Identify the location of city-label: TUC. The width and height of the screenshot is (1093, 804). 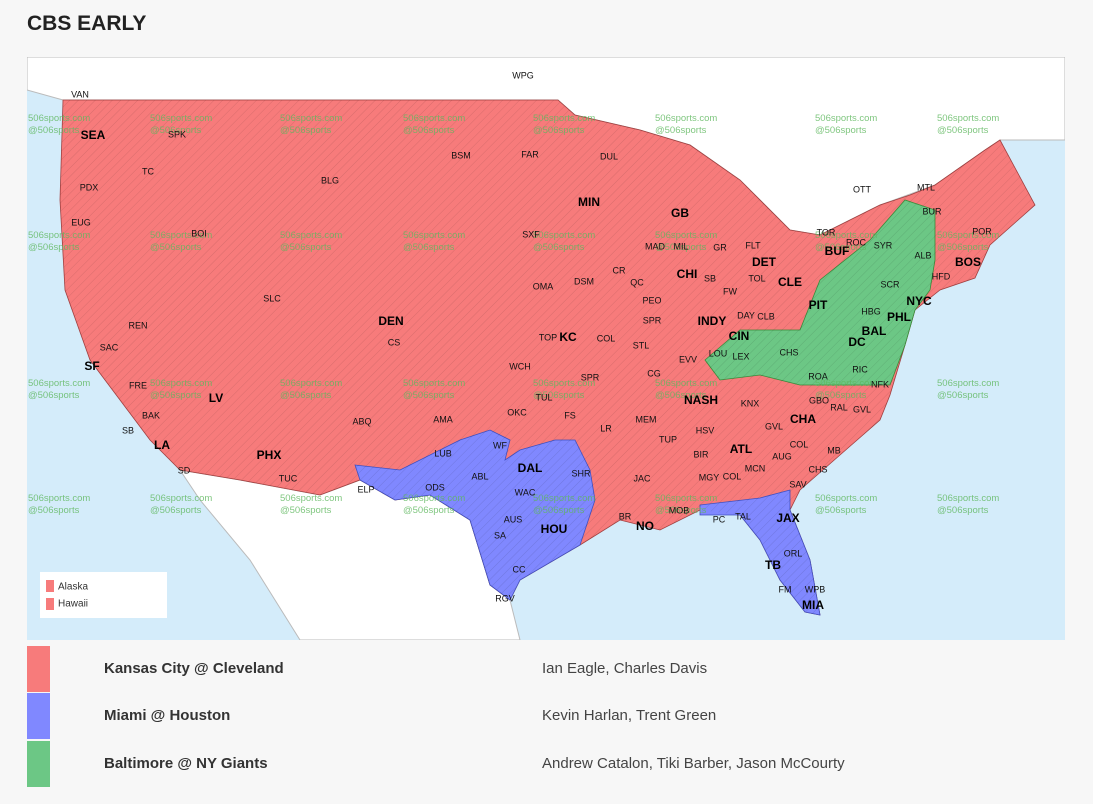
(288, 478).